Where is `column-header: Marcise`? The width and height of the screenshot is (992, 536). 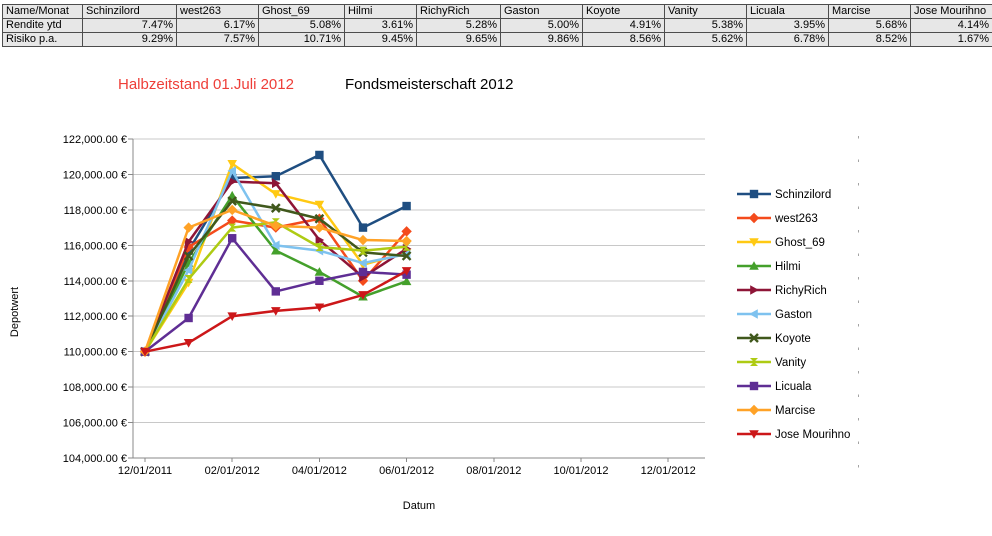 column-header: Marcise is located at coordinates (869, 11).